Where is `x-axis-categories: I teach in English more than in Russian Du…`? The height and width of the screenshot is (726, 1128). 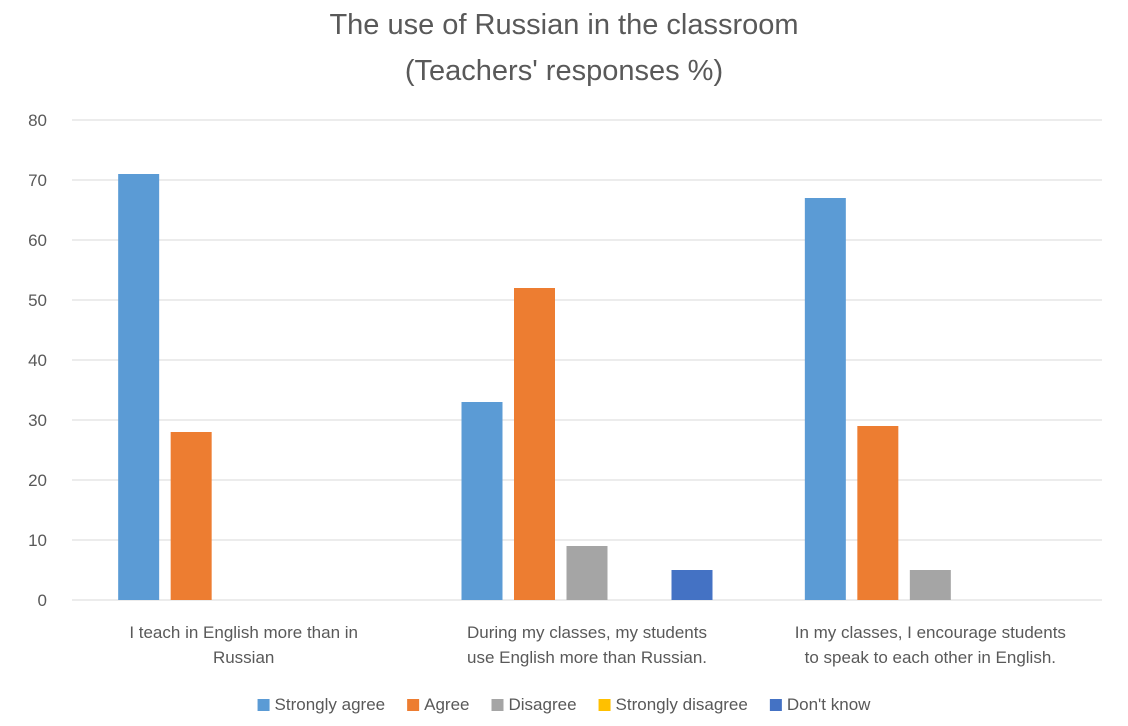
x-axis-categories: I teach in English more than in Russian Du… is located at coordinates (597, 645).